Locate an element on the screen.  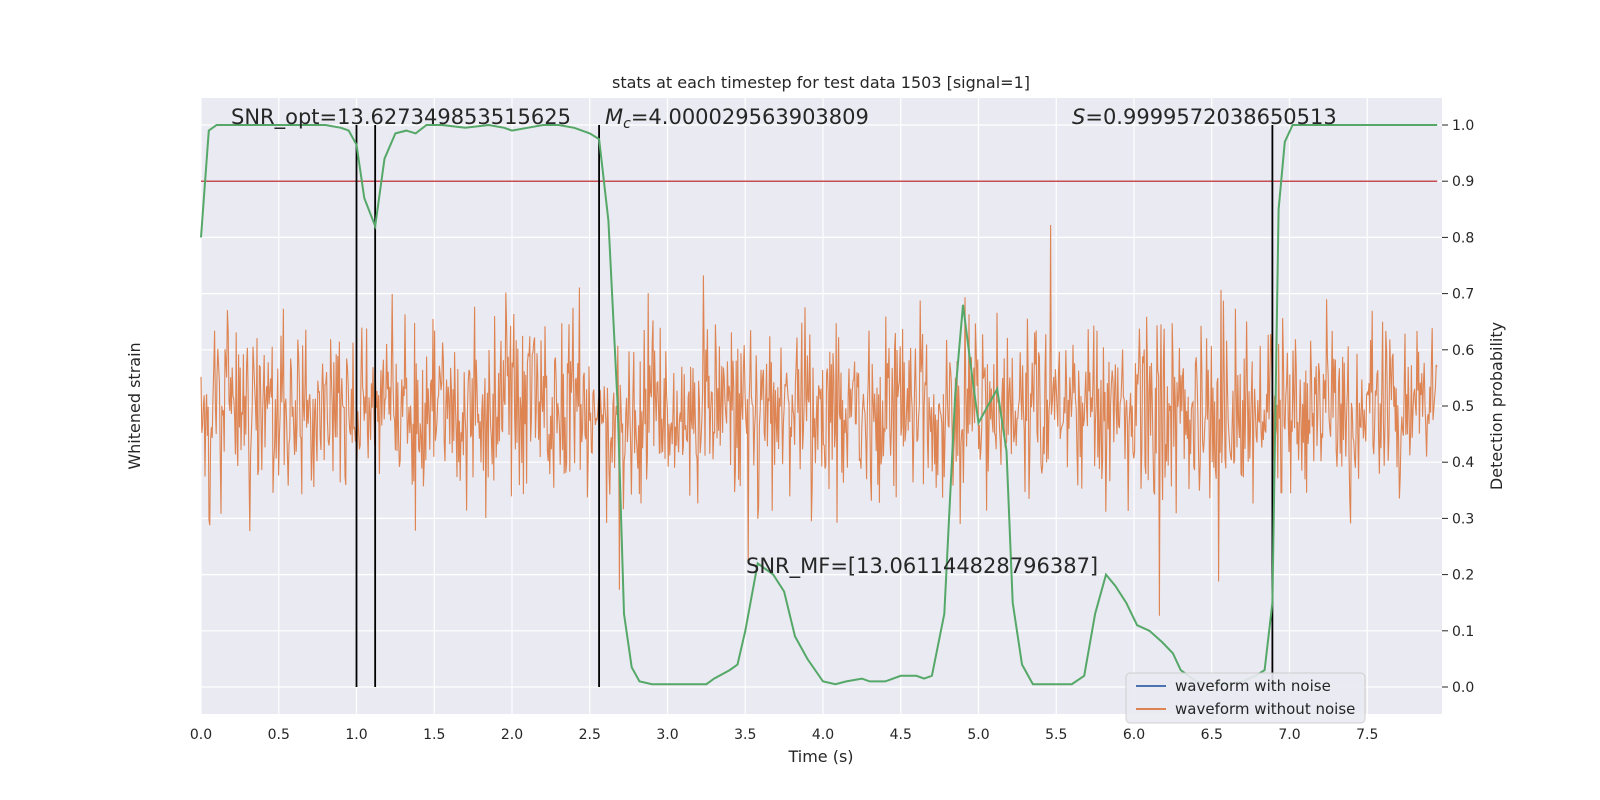
x-tick-label: 6.0 is located at coordinates (1134, 735).